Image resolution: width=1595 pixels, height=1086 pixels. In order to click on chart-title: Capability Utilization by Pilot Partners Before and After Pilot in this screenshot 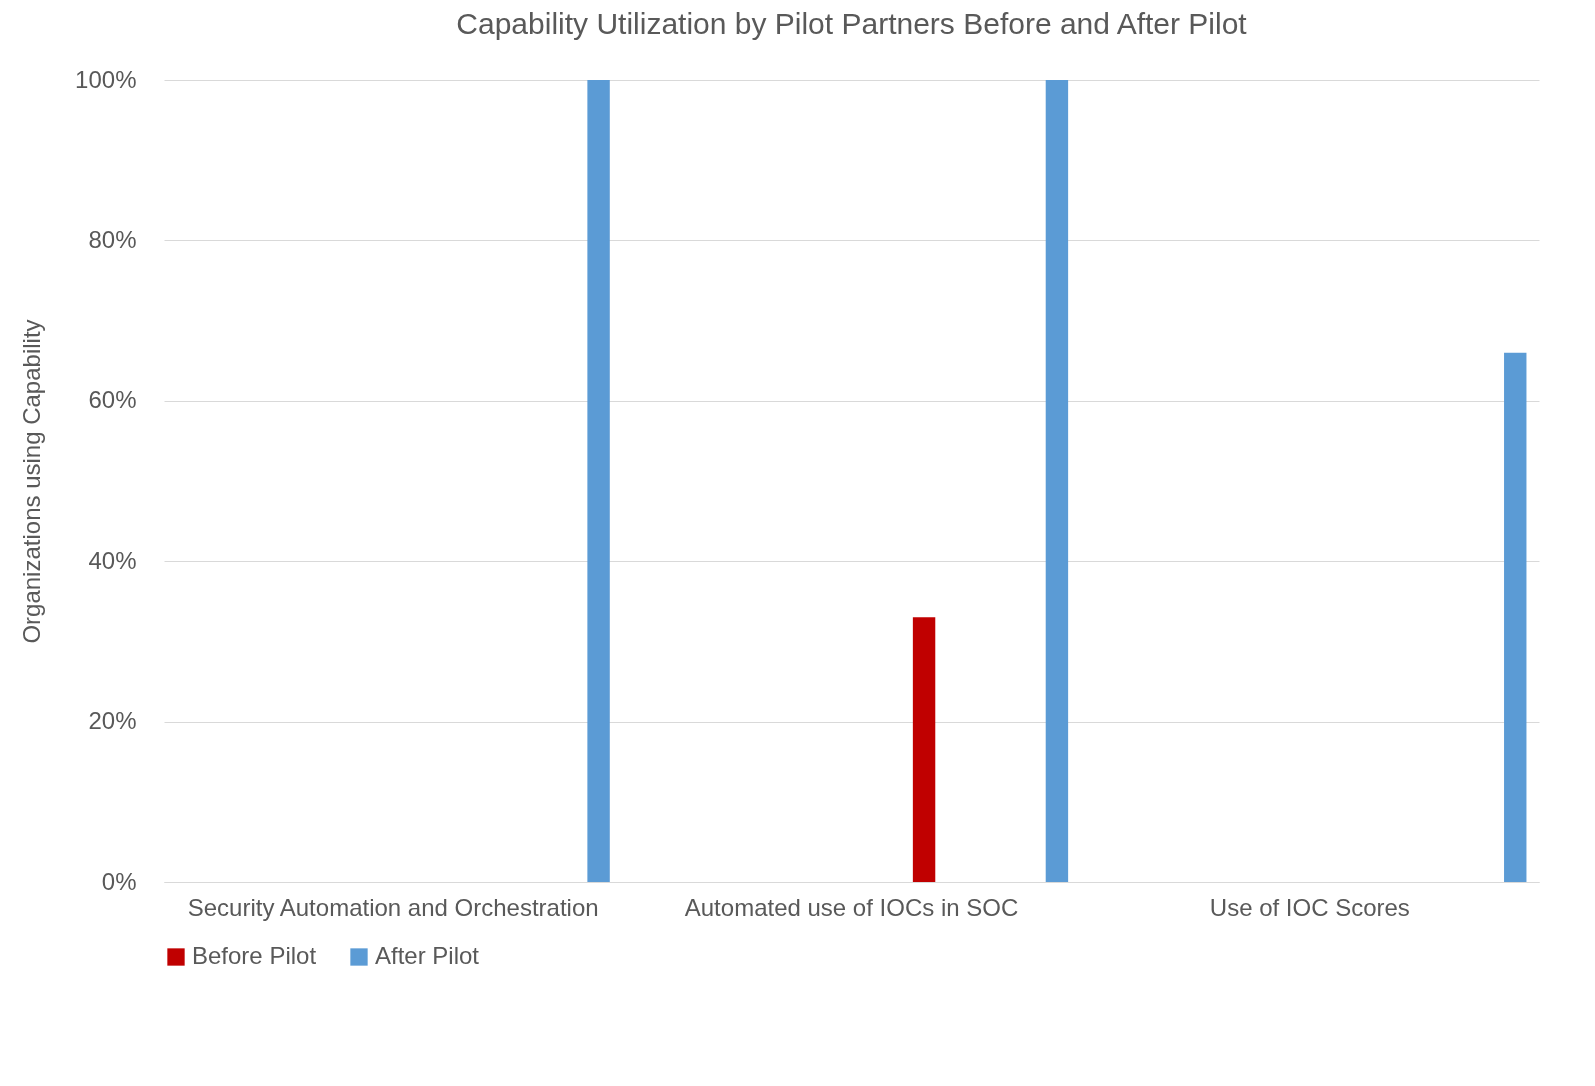, I will do `click(852, 23)`.